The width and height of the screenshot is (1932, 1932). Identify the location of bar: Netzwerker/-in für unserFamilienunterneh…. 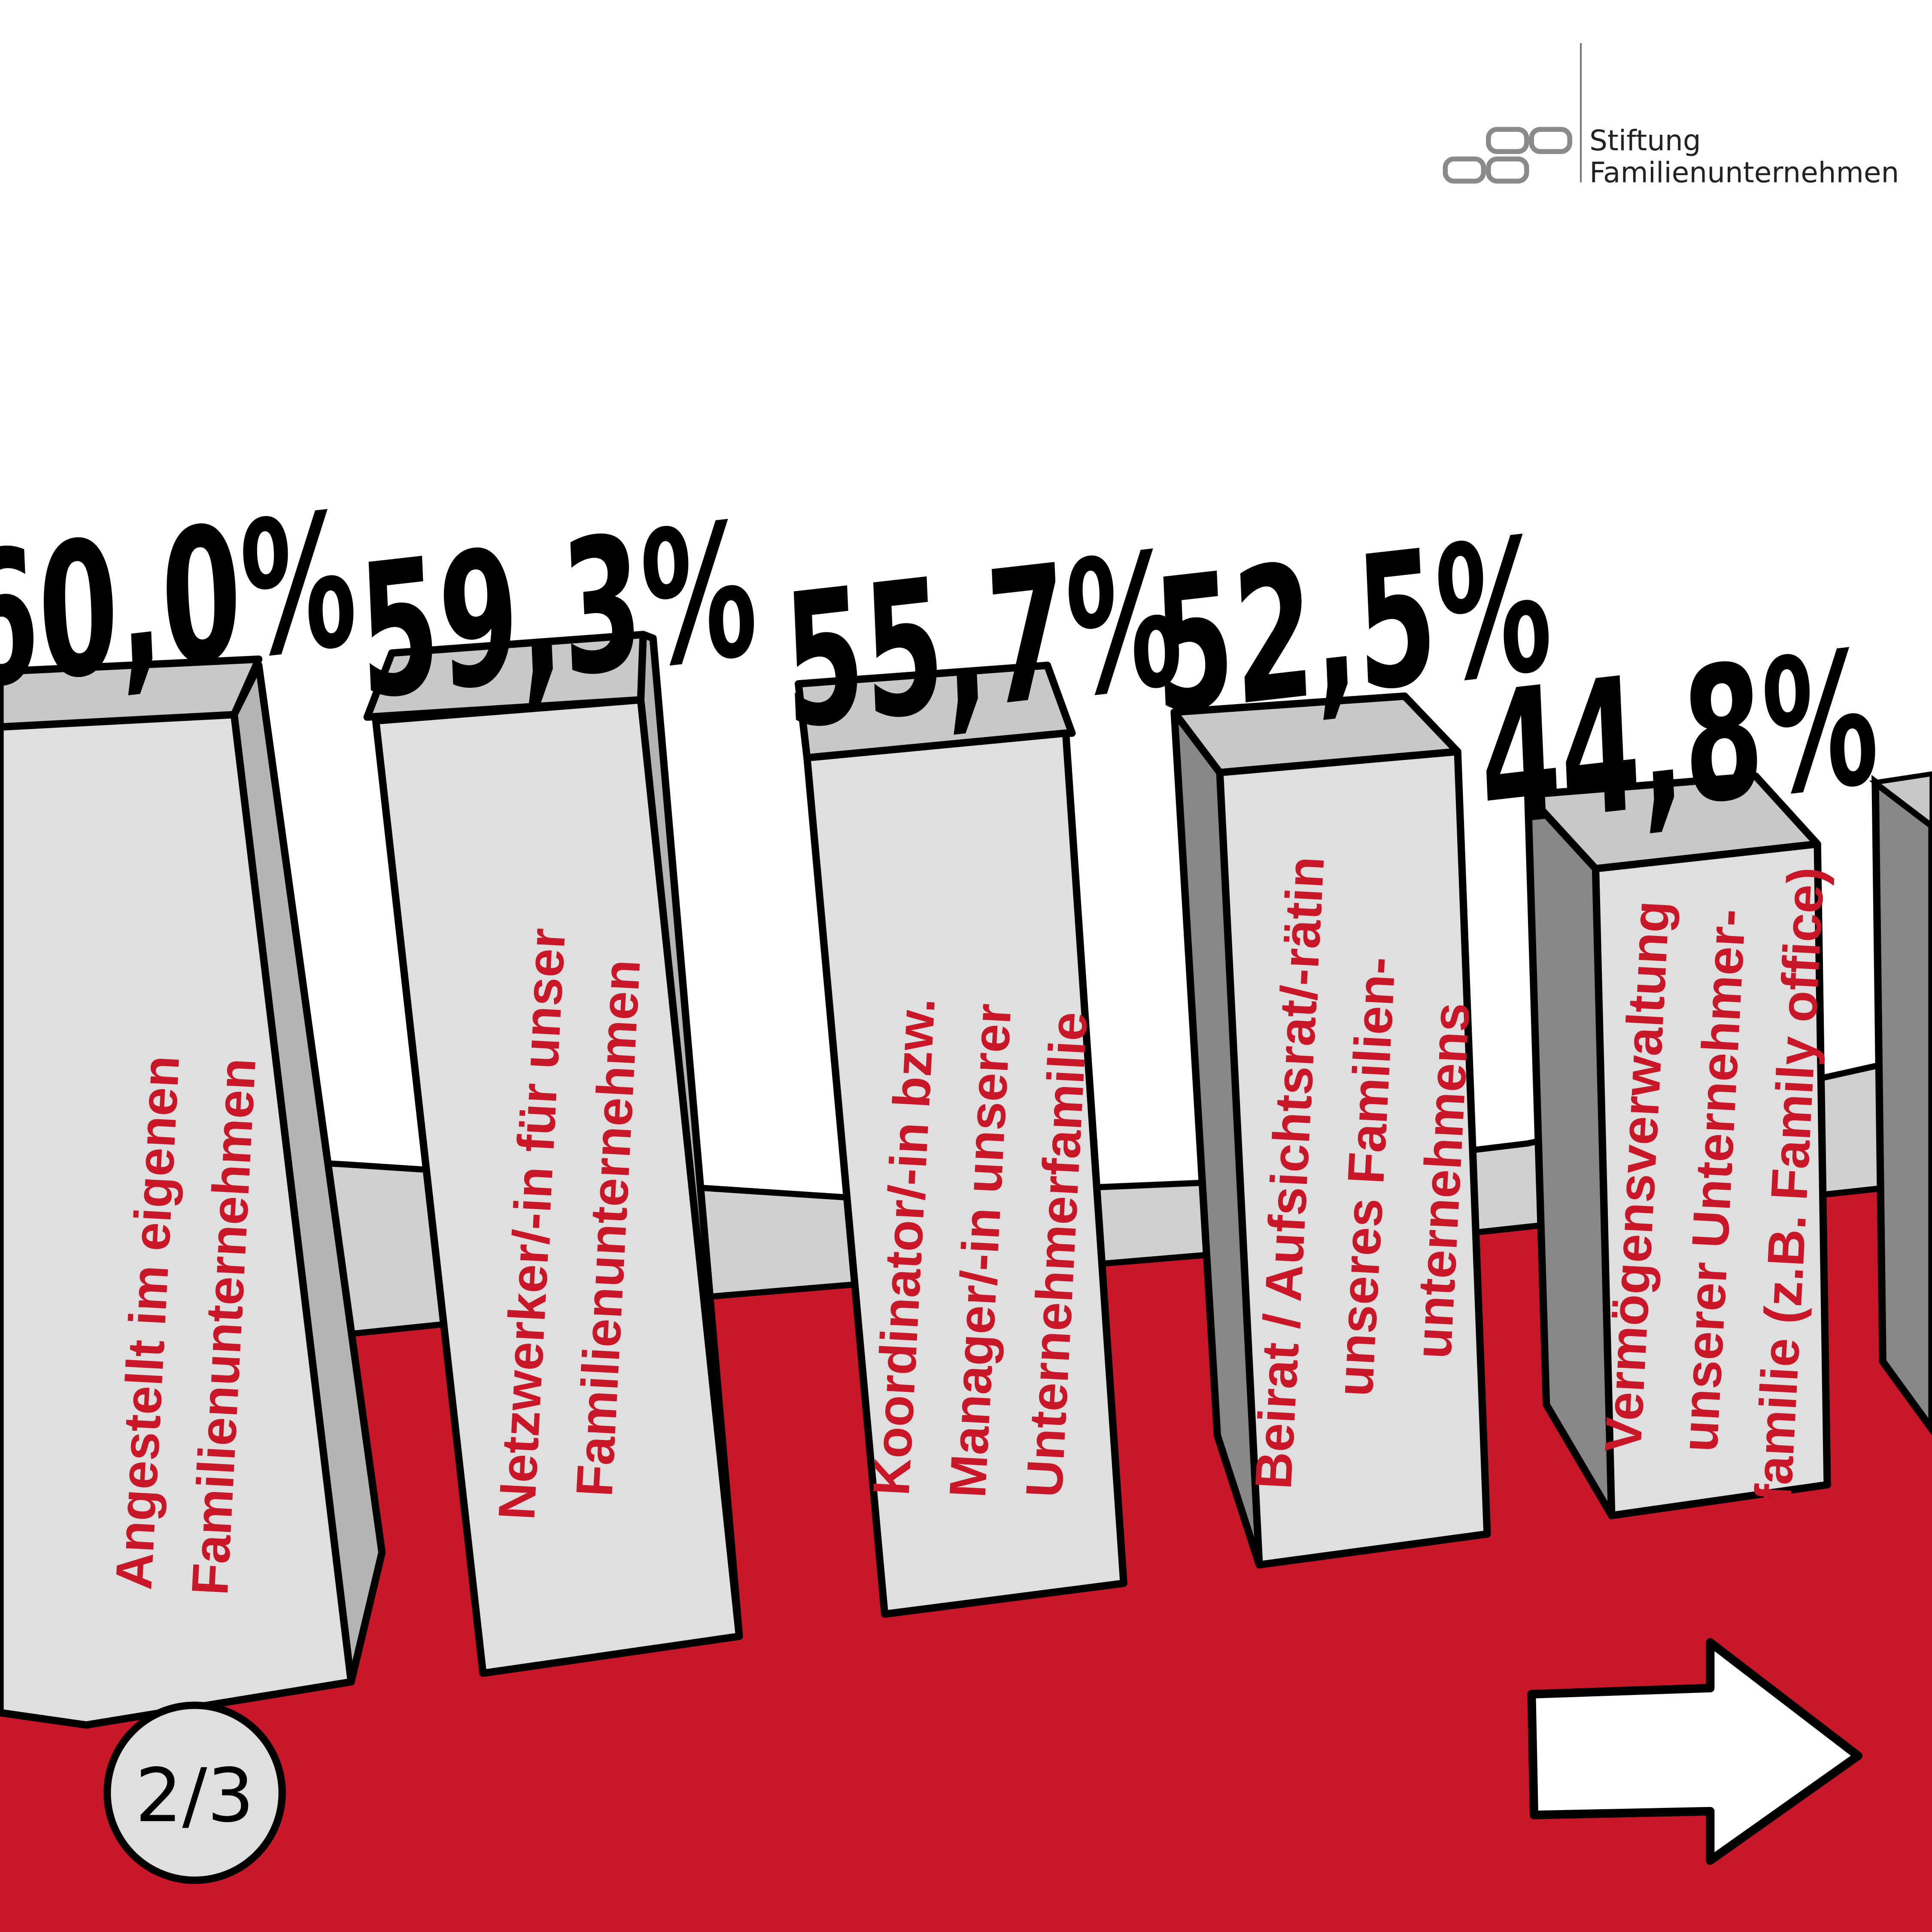
(558, 1080).